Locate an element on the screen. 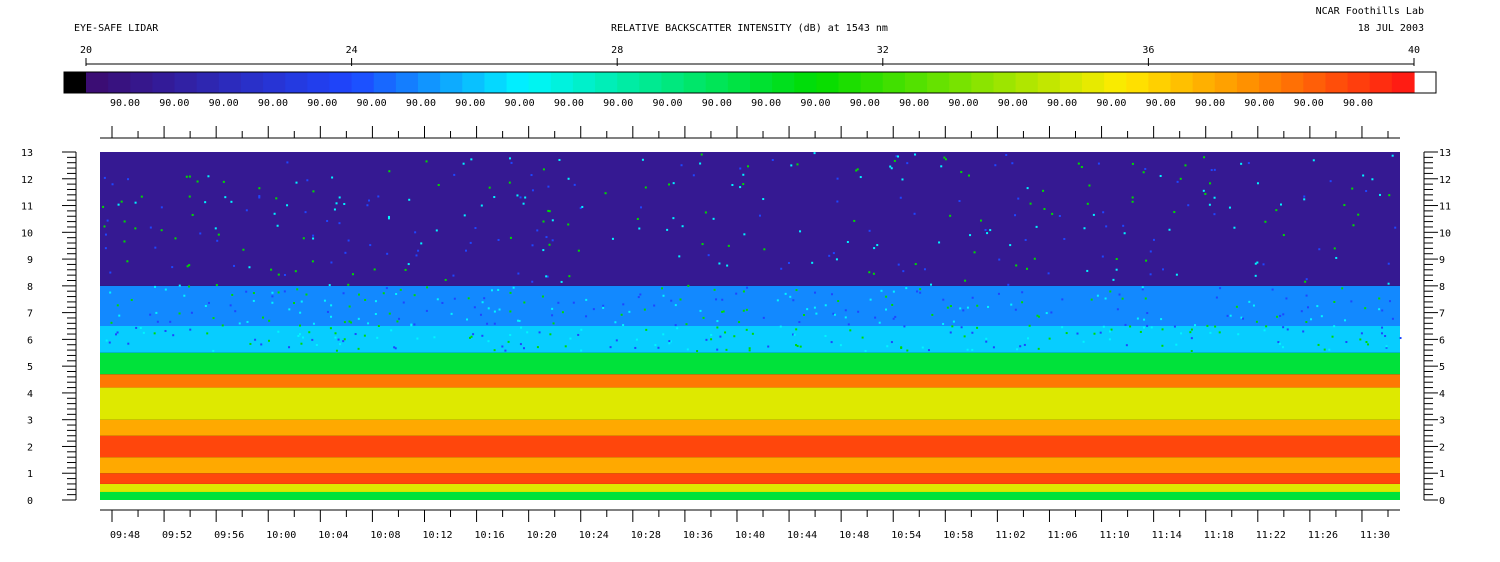 The height and width of the screenshot is (562, 1500). left-altitude-label: 1 is located at coordinates (30, 474).